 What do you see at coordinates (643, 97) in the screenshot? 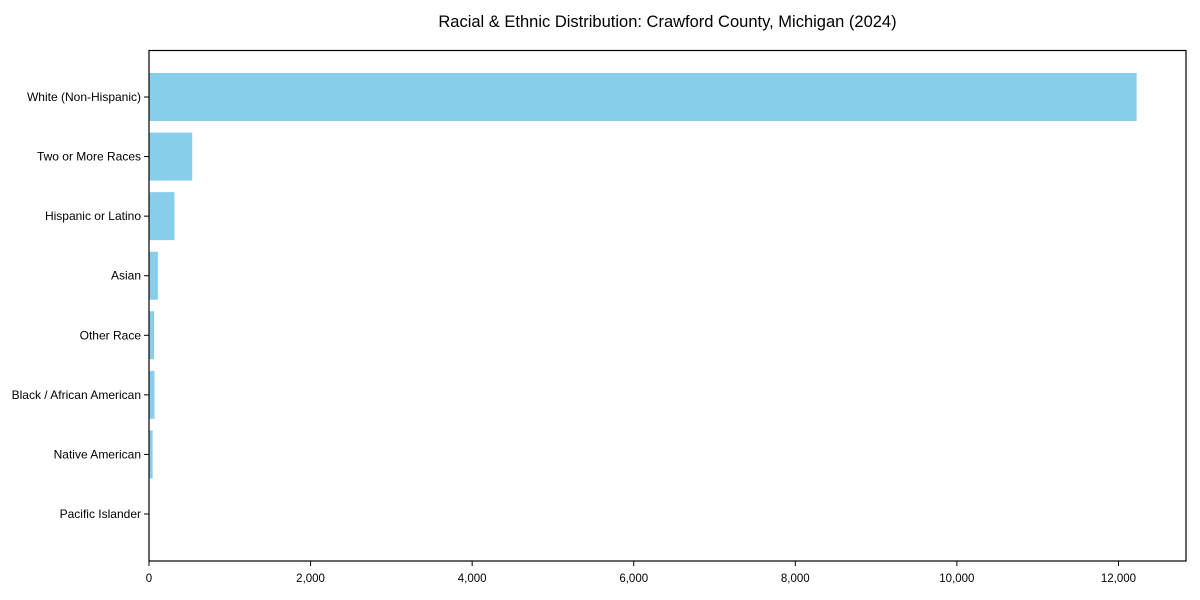
I see `bar-white-non-hispanic` at bounding box center [643, 97].